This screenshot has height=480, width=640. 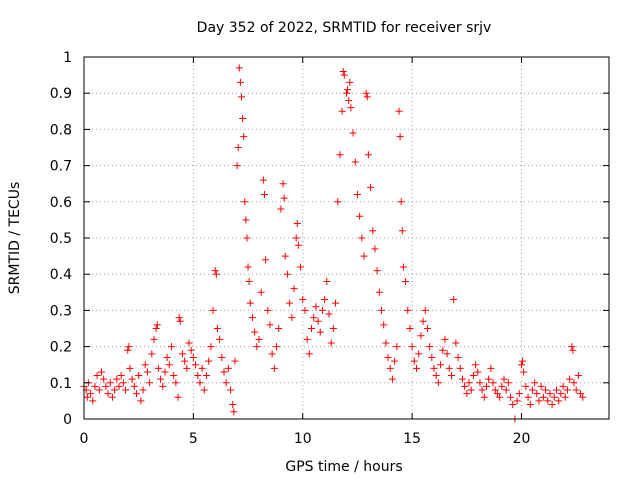 I want to click on x-tick-label: 0, so click(x=84, y=439).